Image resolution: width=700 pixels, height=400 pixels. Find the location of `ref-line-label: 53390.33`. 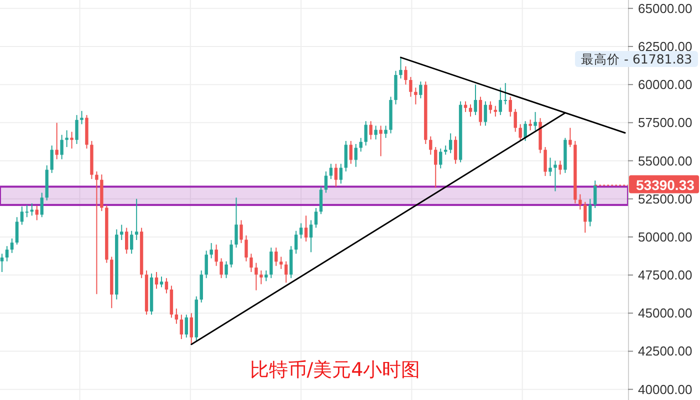

ref-line-label: 53390.33 is located at coordinates (665, 184).